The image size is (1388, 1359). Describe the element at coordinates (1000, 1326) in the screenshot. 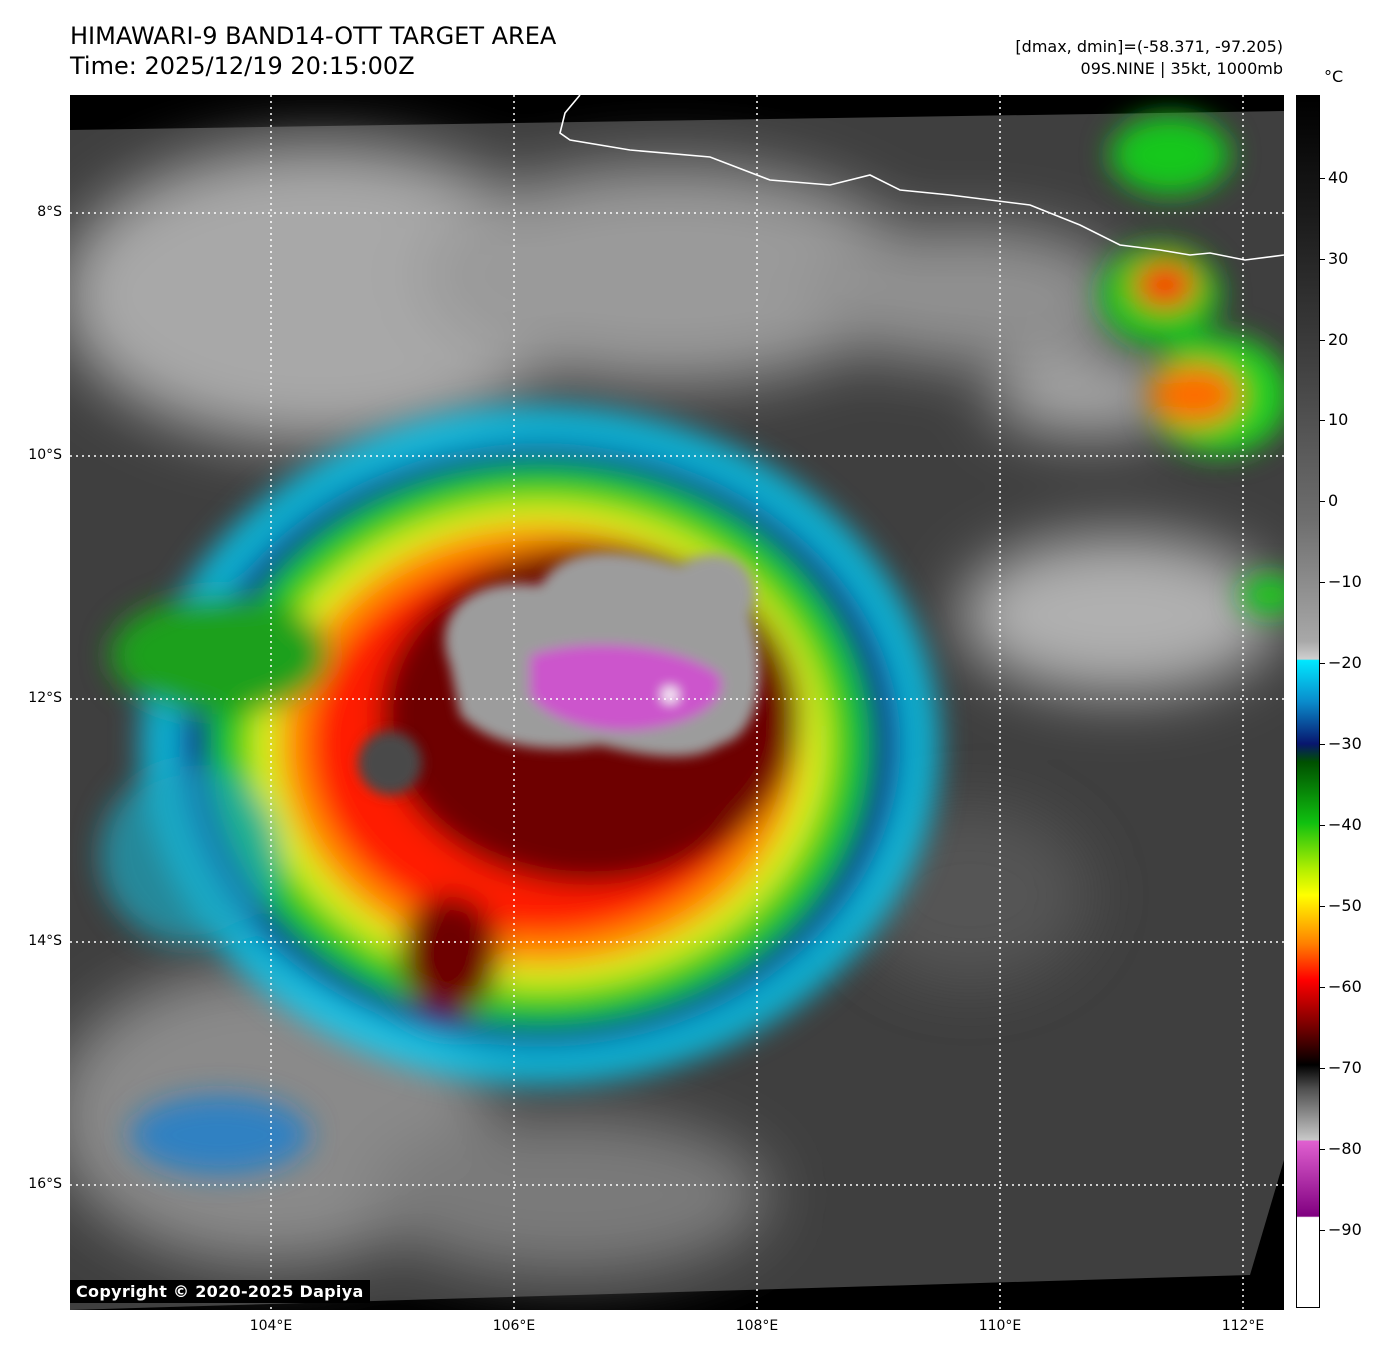

I see `lon-tick-110e: 110°E` at that location.